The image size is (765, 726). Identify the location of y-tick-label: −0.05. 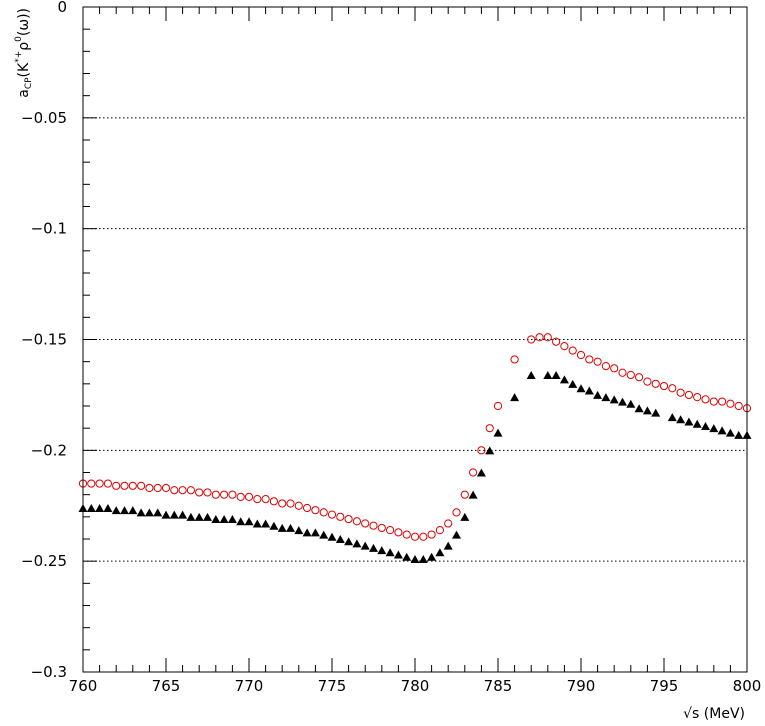
(44, 118).